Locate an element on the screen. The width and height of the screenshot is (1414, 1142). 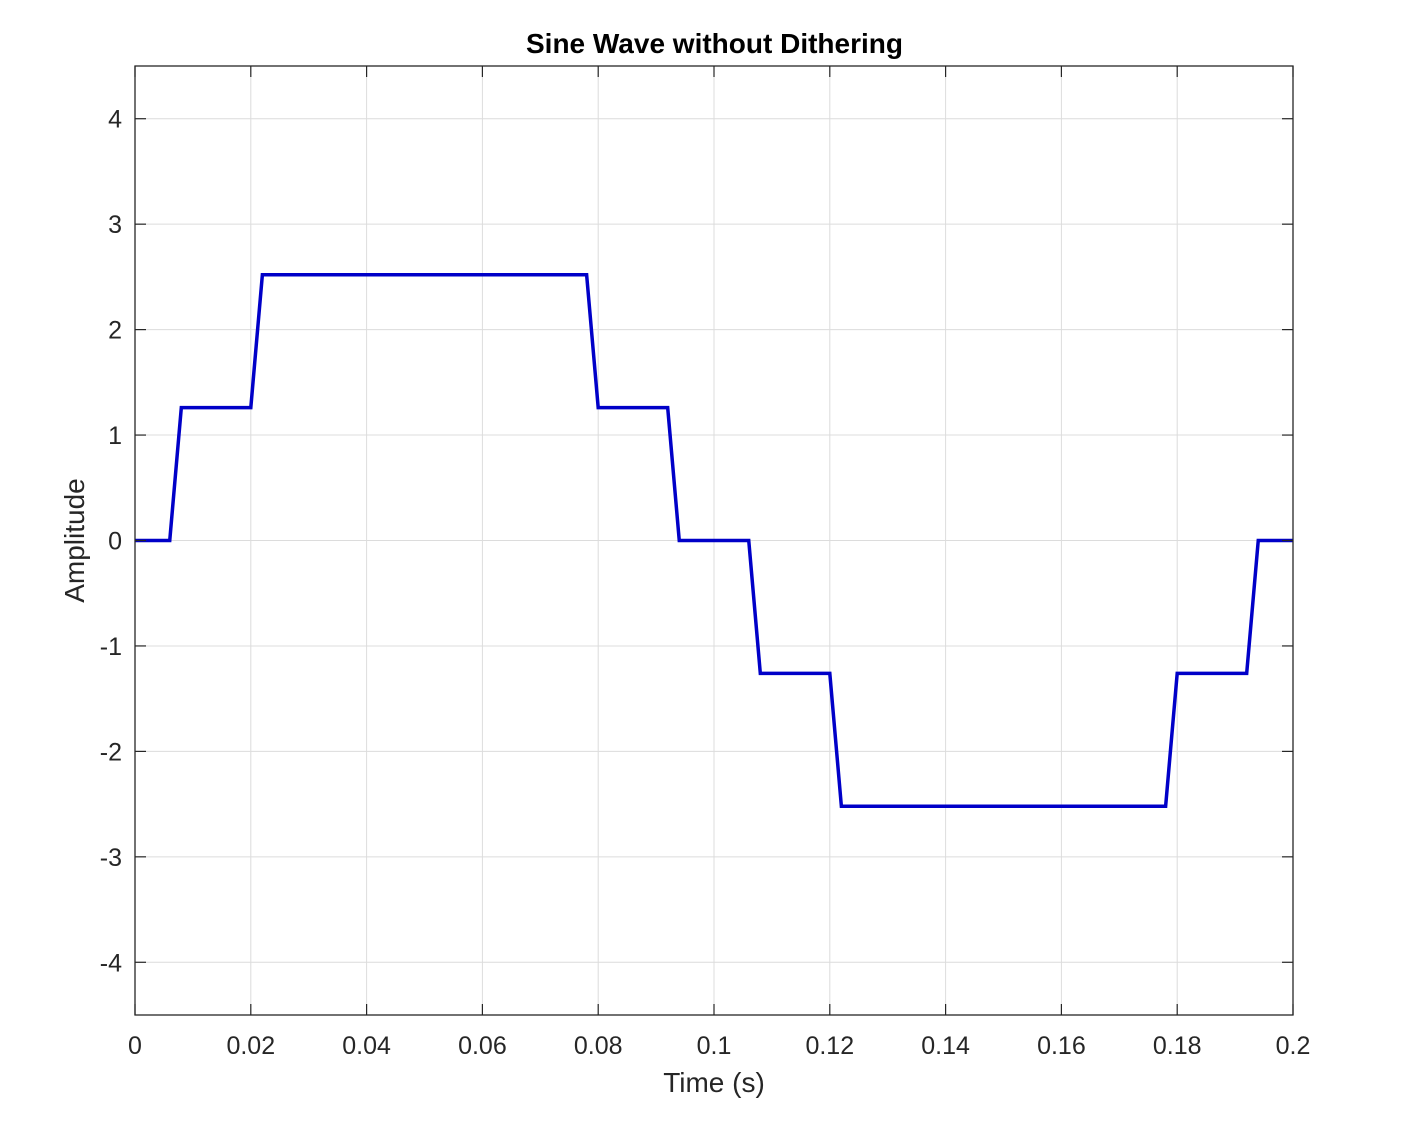
x-tick-label: 0.2 is located at coordinates (1293, 1046).